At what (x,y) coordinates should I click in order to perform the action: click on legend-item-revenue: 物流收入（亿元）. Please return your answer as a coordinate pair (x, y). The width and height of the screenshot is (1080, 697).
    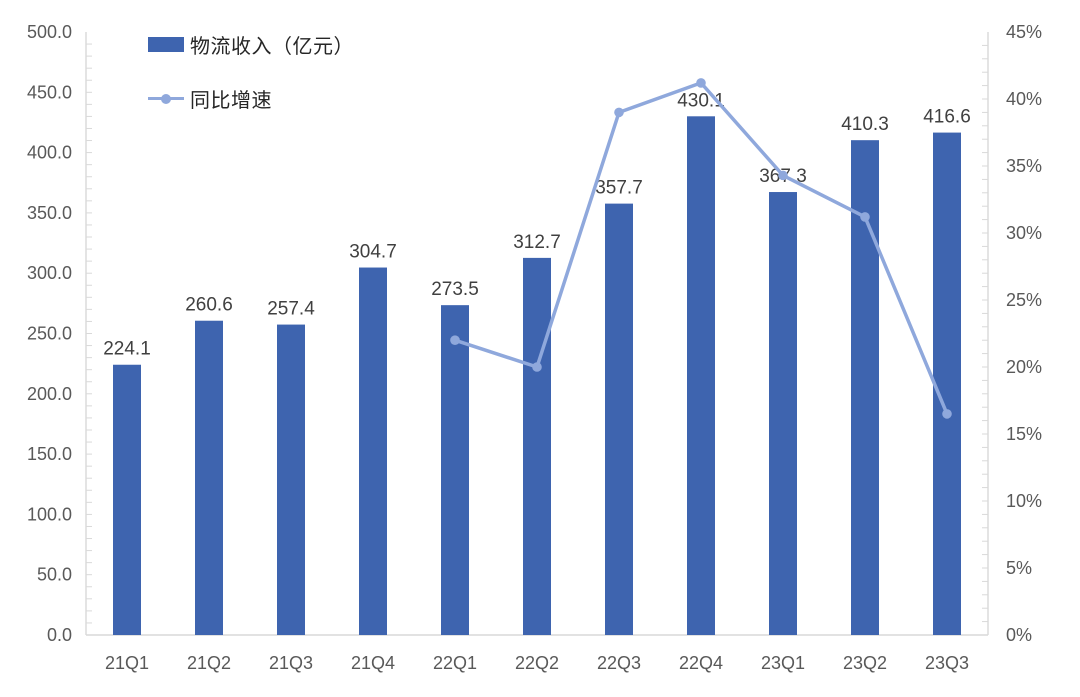
    Looking at the image, I should click on (251, 44).